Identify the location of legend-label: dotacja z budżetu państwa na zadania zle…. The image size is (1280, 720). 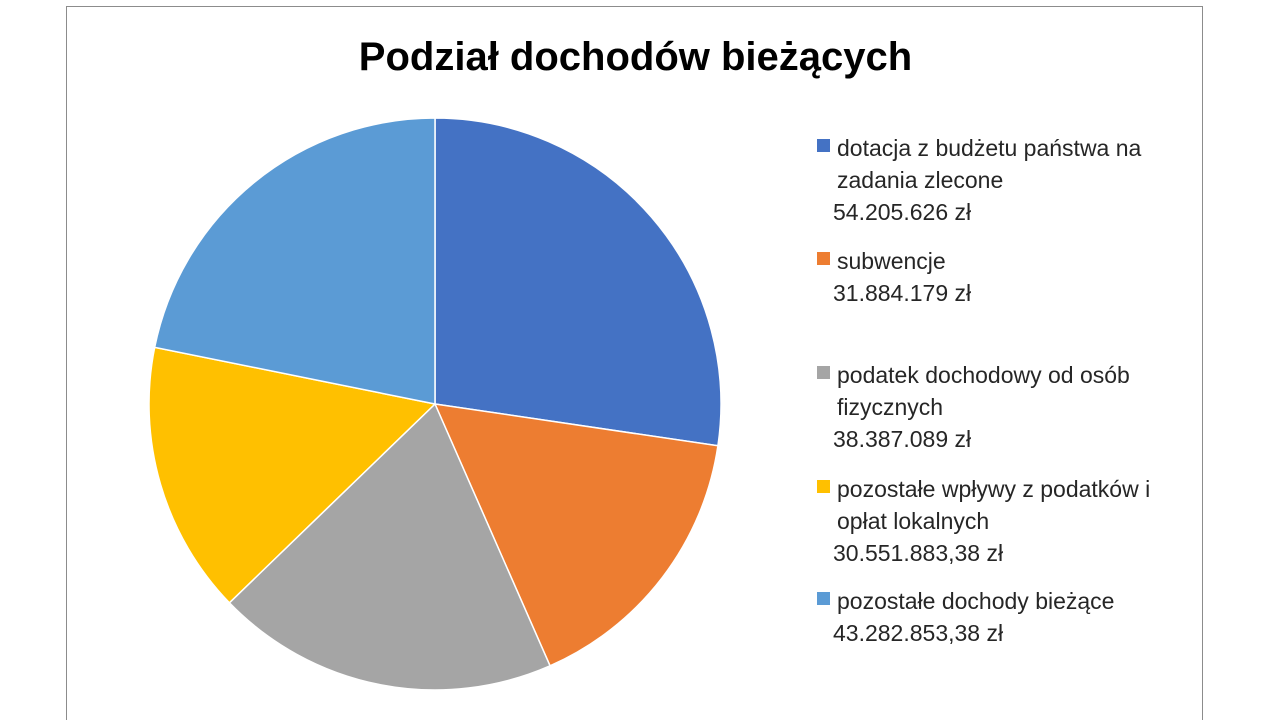
(989, 164).